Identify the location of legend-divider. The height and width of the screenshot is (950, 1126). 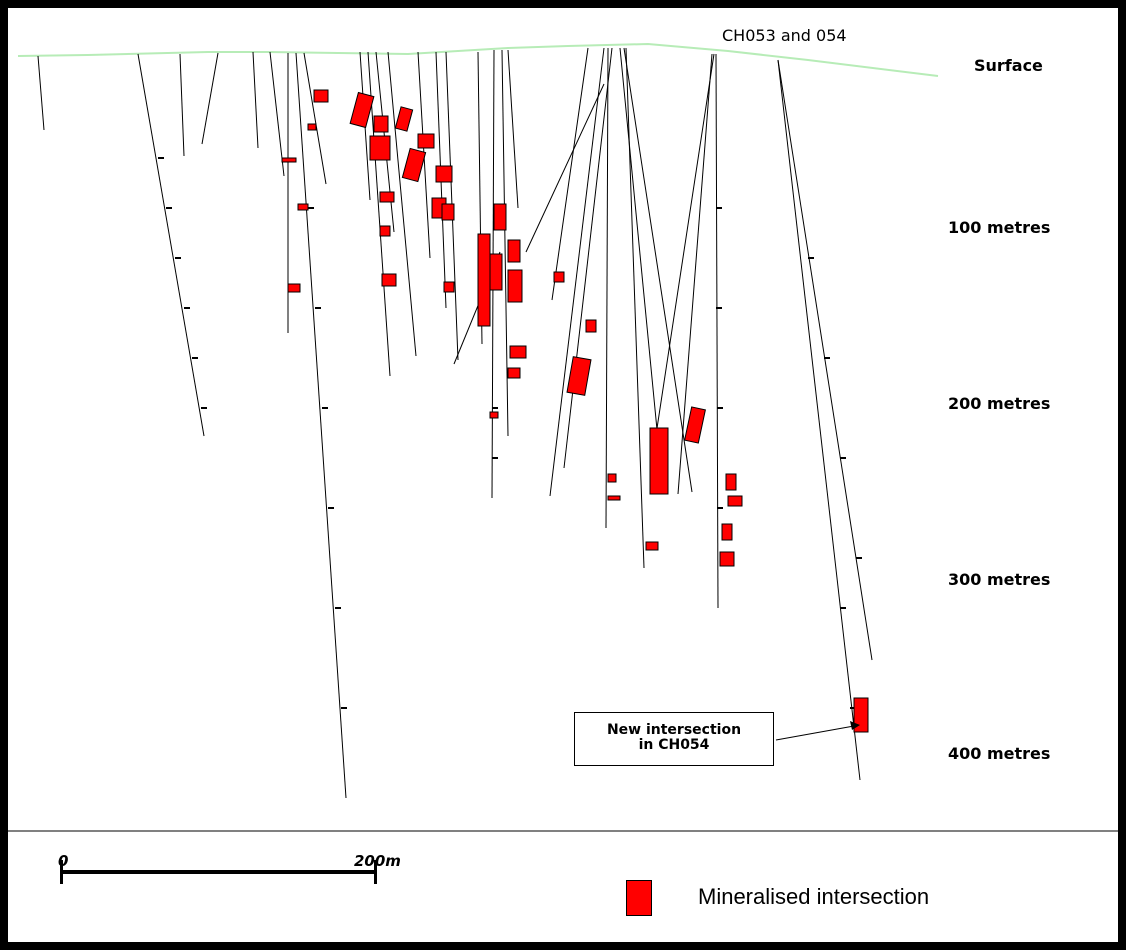
(563, 831).